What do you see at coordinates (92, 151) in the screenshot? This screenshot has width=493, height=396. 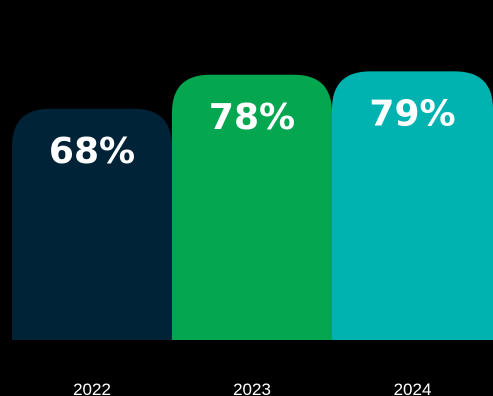 I see `bar-value-label-2022: 68%` at bounding box center [92, 151].